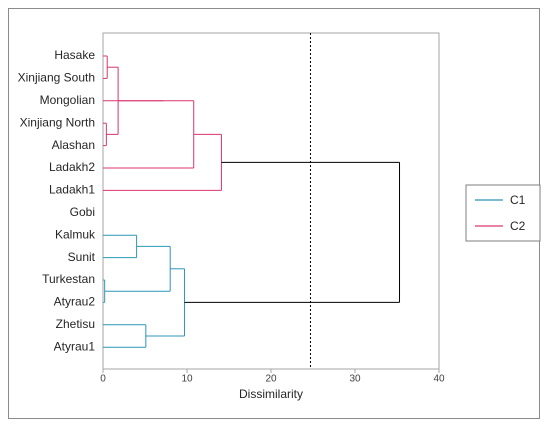  I want to click on leaf-label: Ladakh2, so click(72, 167).